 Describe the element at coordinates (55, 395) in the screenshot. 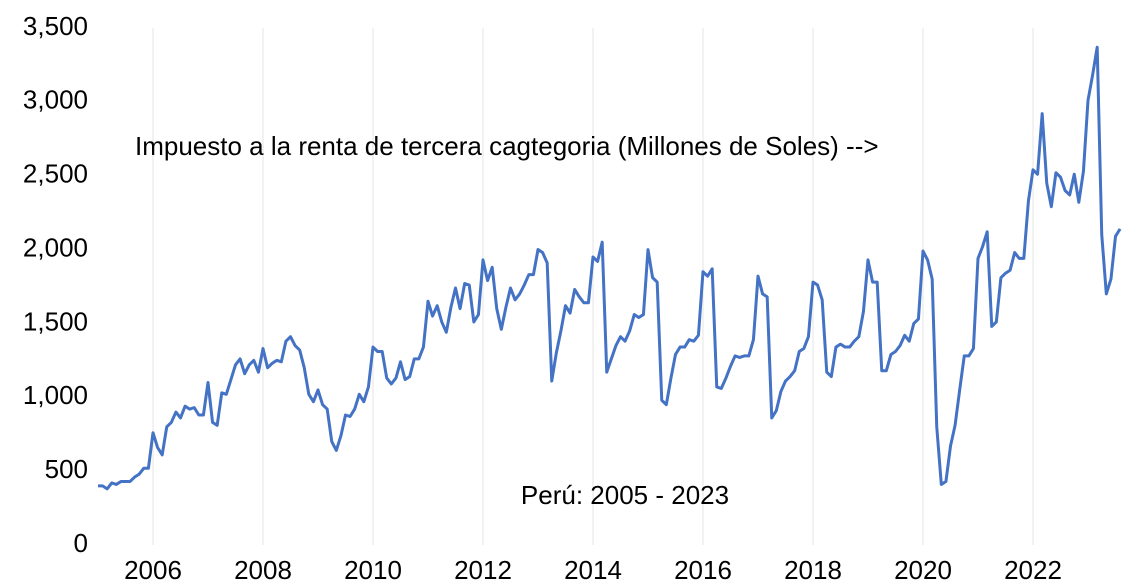

I see `y-tick-label: 1,000` at that location.